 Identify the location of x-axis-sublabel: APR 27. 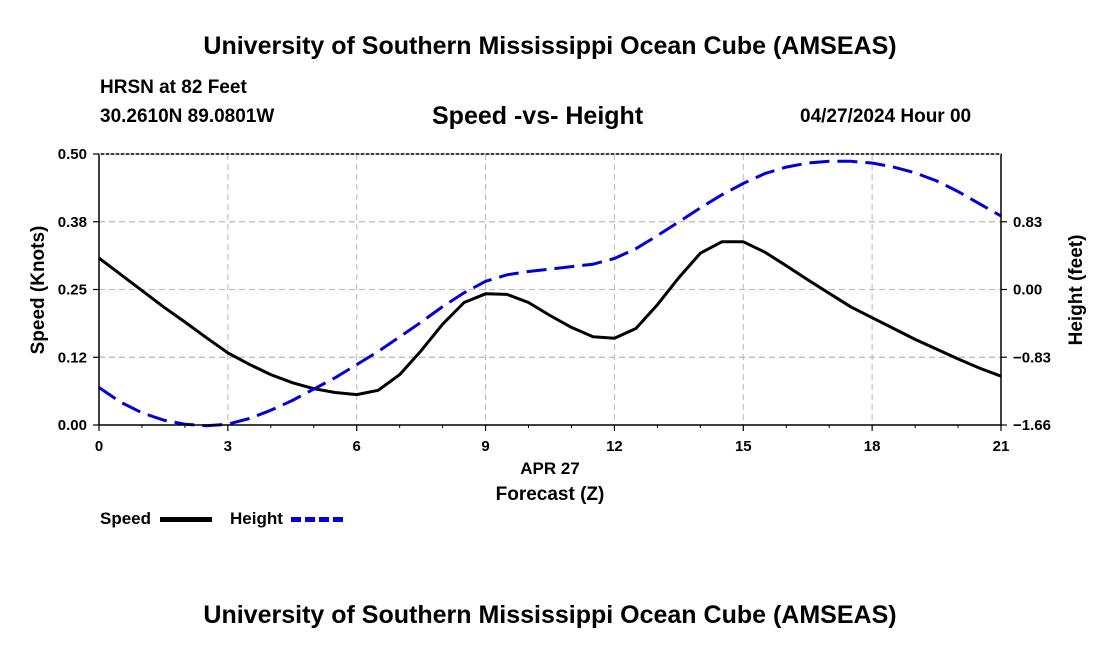
(550, 468).